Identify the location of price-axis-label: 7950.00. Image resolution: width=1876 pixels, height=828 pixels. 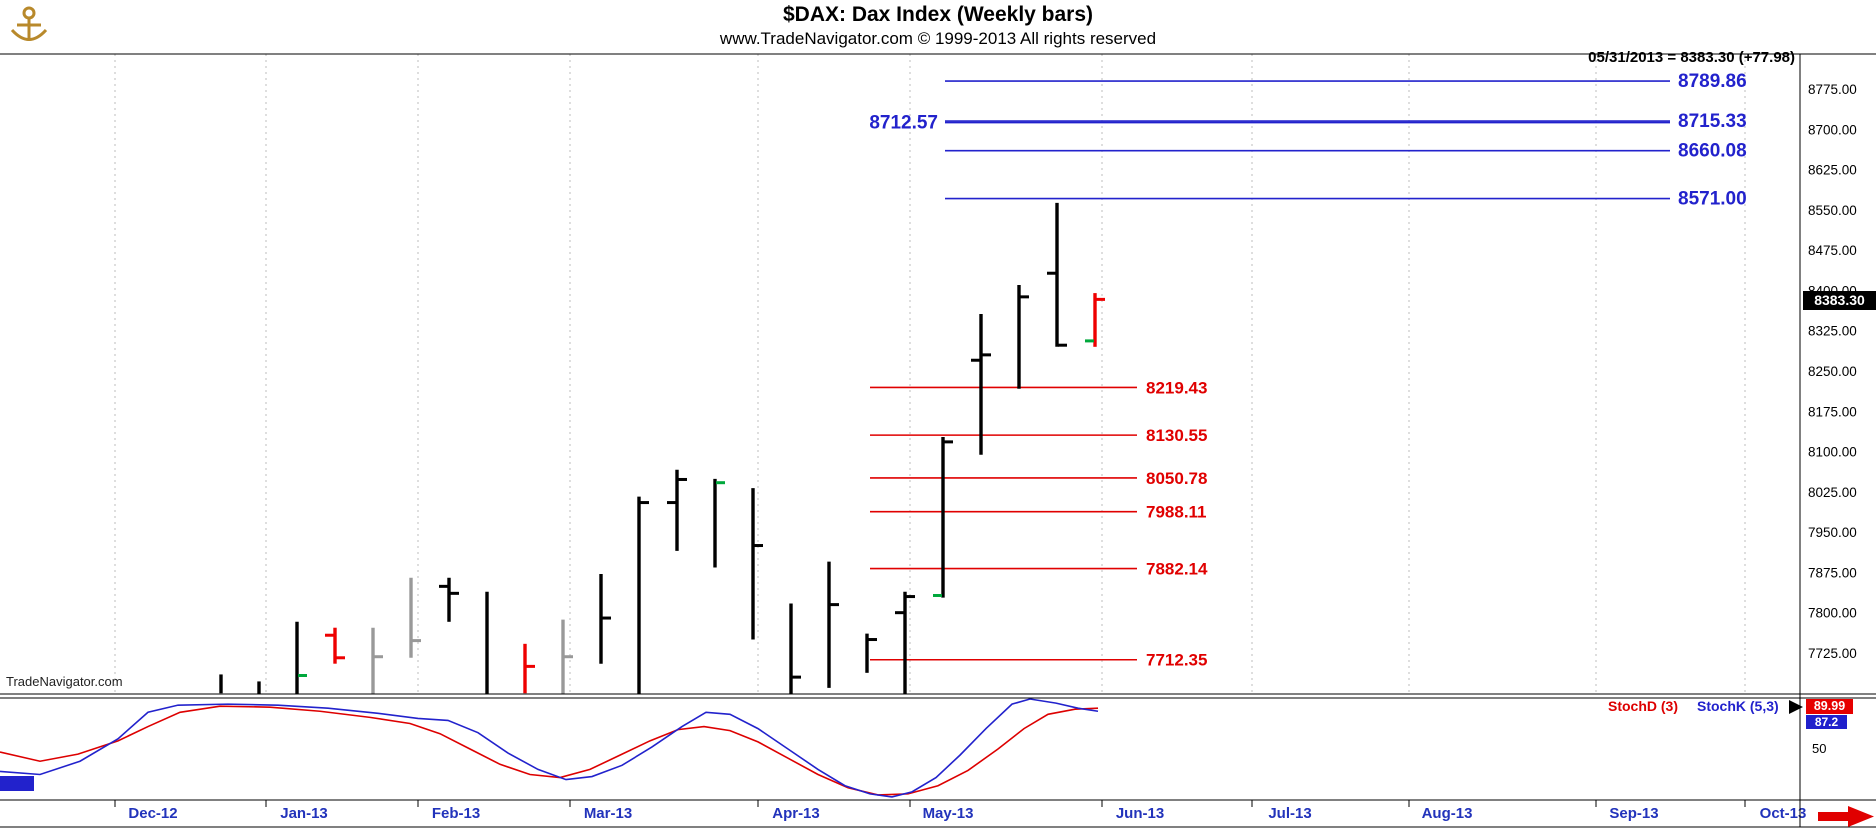
(1832, 532).